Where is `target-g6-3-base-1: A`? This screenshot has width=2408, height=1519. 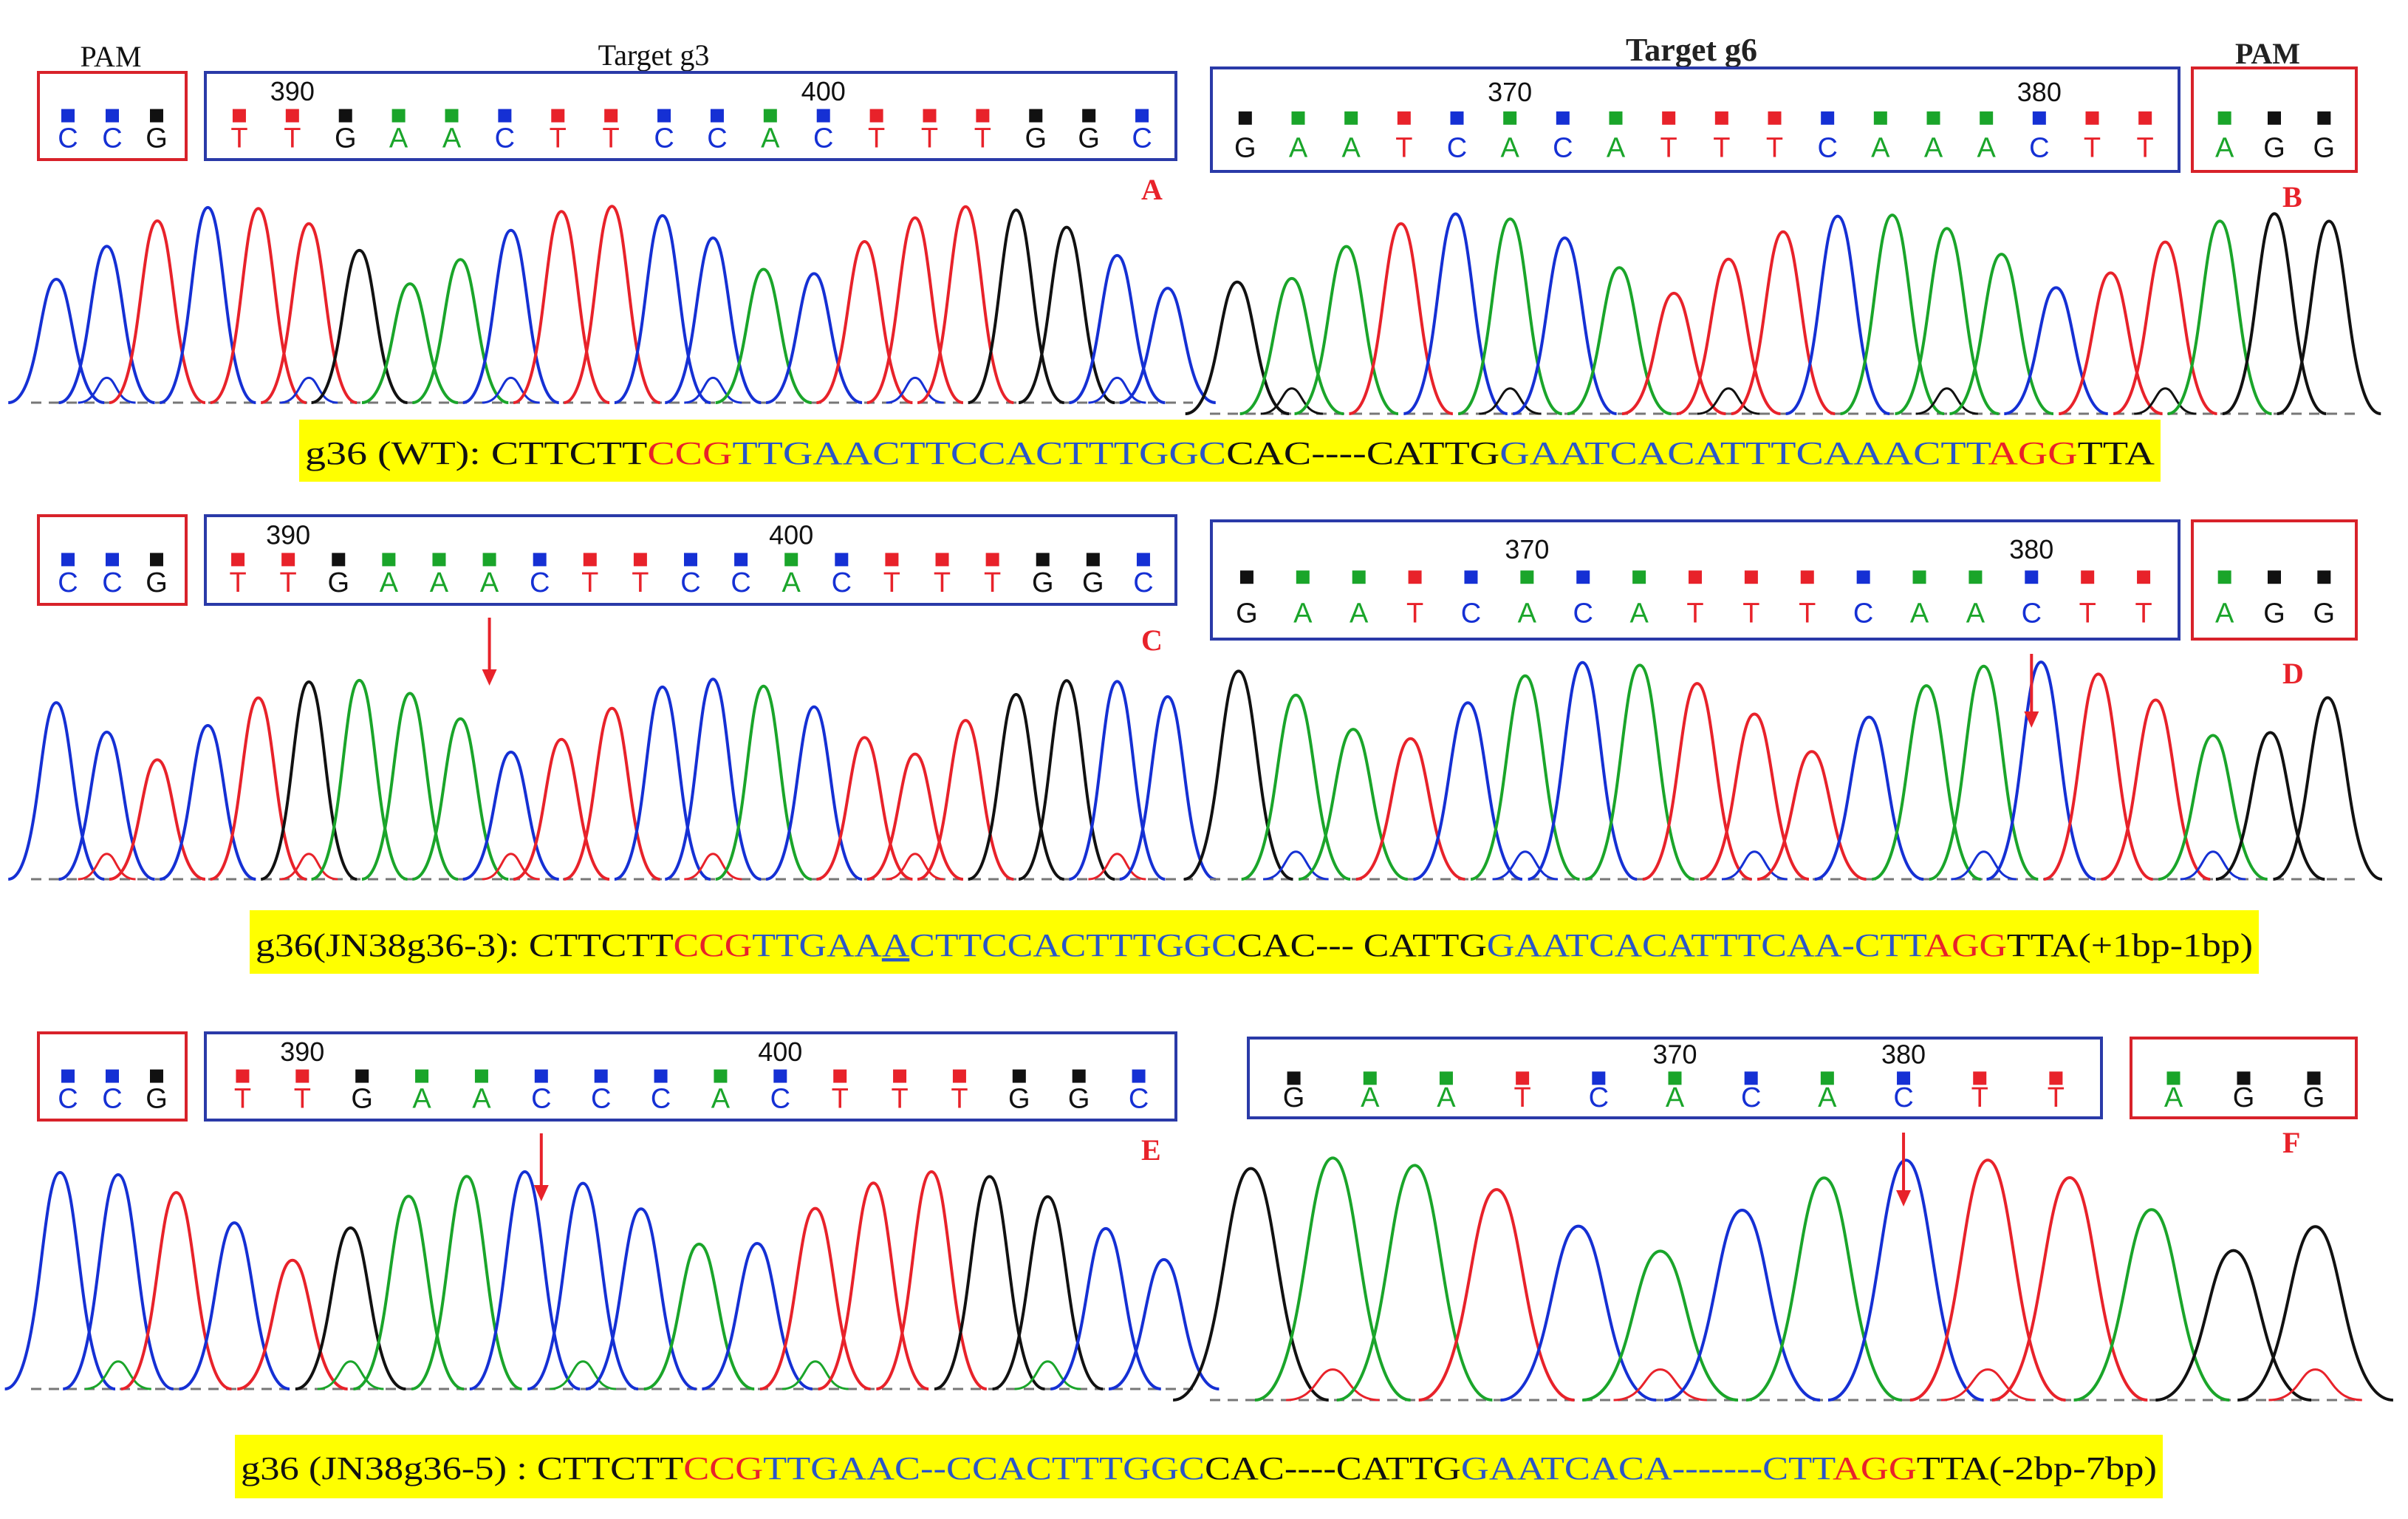
target-g6-3-base-1: A is located at coordinates (1370, 1097).